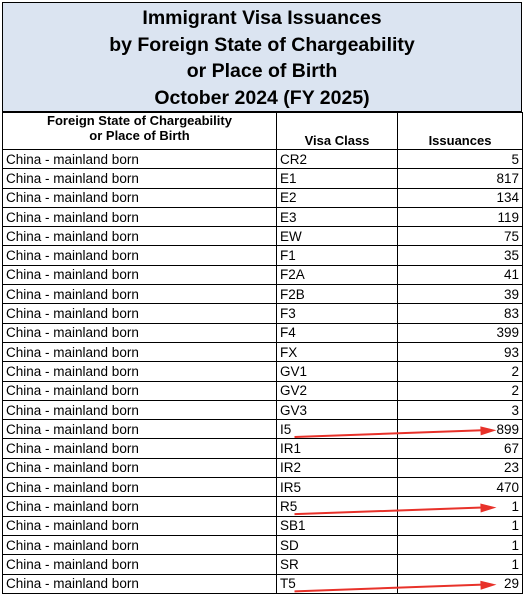  I want to click on table-row: China - mainland born E1 817, so click(262, 178).